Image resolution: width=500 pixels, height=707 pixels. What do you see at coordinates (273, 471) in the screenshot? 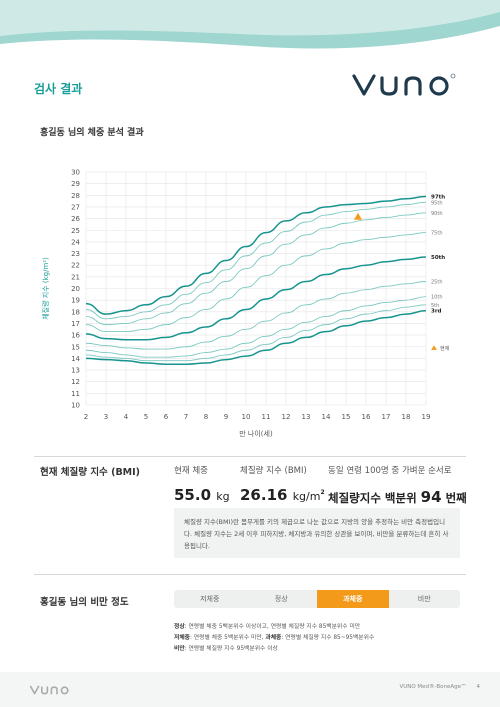
I see `bmi-label: 체질량 지수 (BMI)` at bounding box center [273, 471].